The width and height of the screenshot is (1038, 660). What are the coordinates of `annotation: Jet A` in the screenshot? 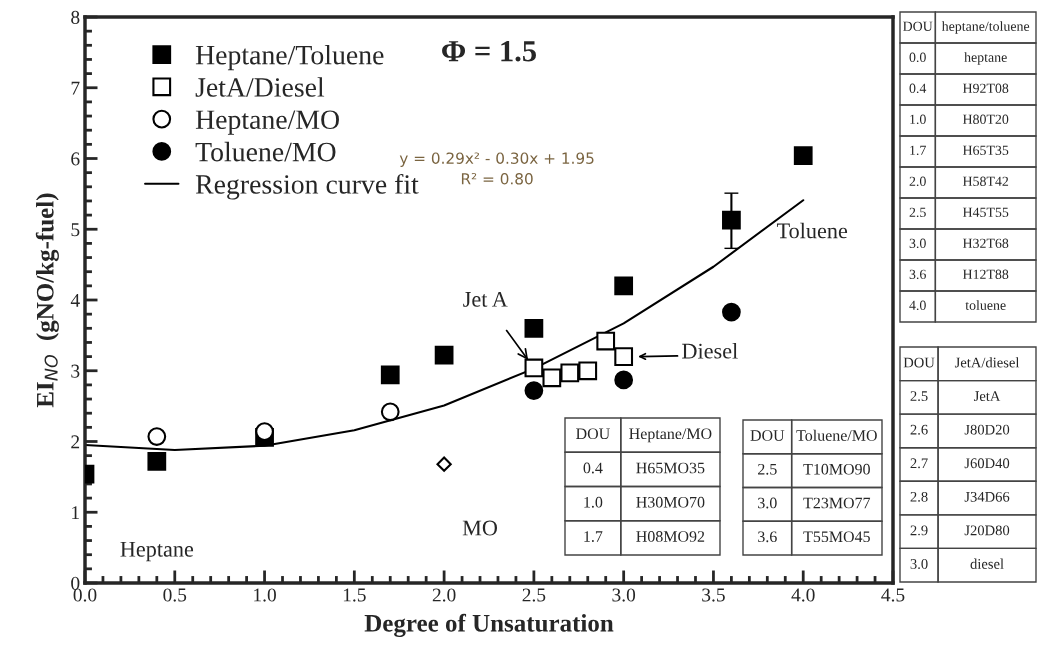 It's located at (485, 299).